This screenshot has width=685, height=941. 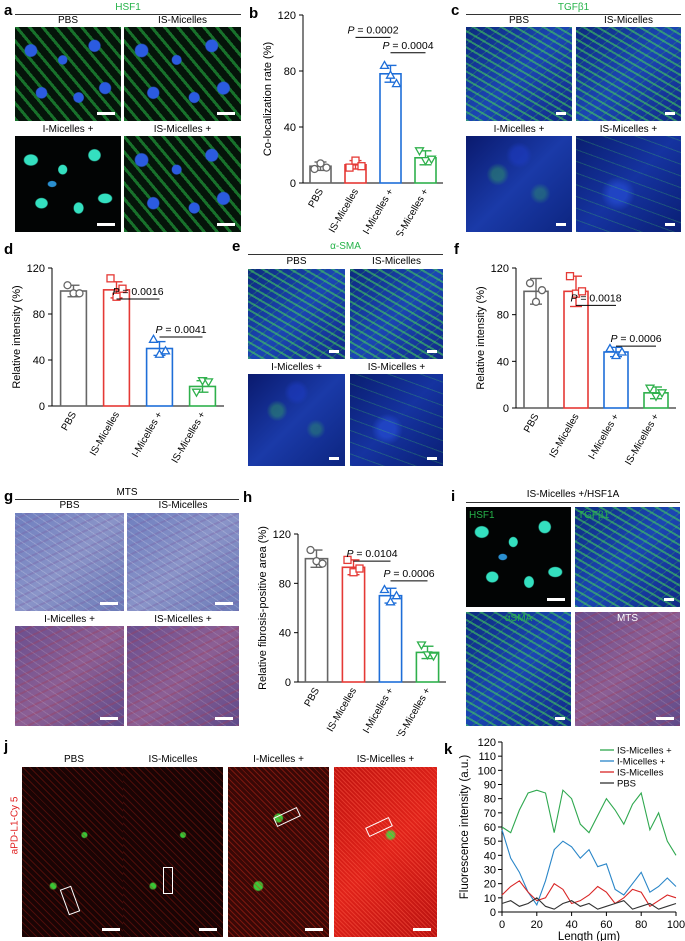 What do you see at coordinates (68, 129) in the screenshot?
I see `col-label-i-micelles: I-Micelles +` at bounding box center [68, 129].